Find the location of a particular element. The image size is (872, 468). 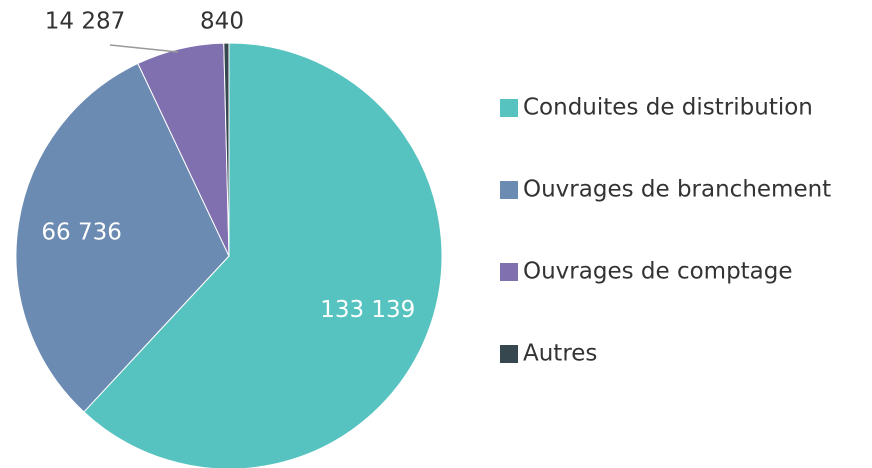

legend-label: Ouvrages de branchement is located at coordinates (677, 190).